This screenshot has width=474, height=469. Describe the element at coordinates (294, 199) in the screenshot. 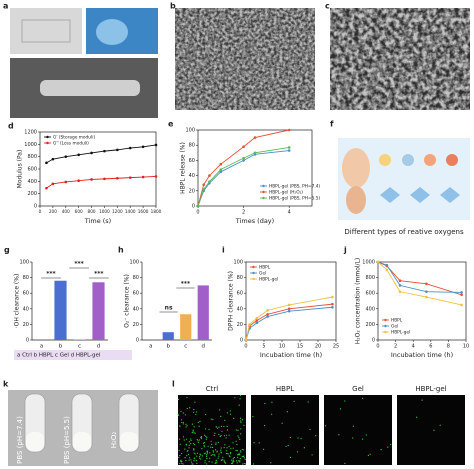

I see `legend-label: HBPL-gel (PBS, PH=5.5)` at that location.